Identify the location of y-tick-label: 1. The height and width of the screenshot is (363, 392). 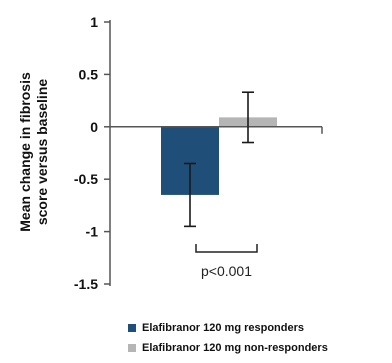
(94, 22).